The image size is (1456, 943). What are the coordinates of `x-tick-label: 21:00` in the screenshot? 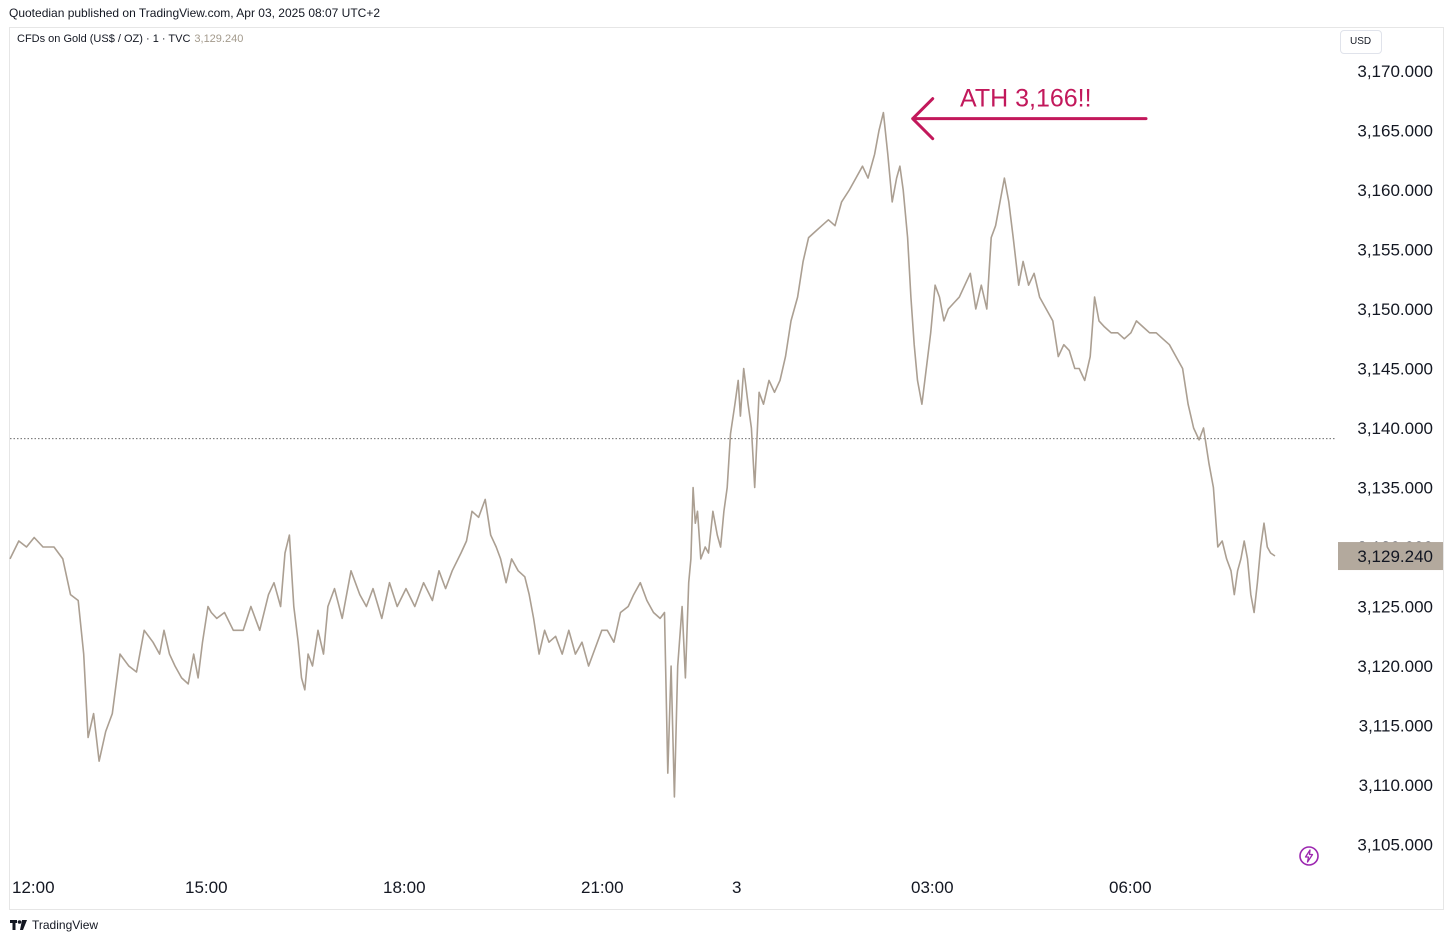 It's located at (602, 887).